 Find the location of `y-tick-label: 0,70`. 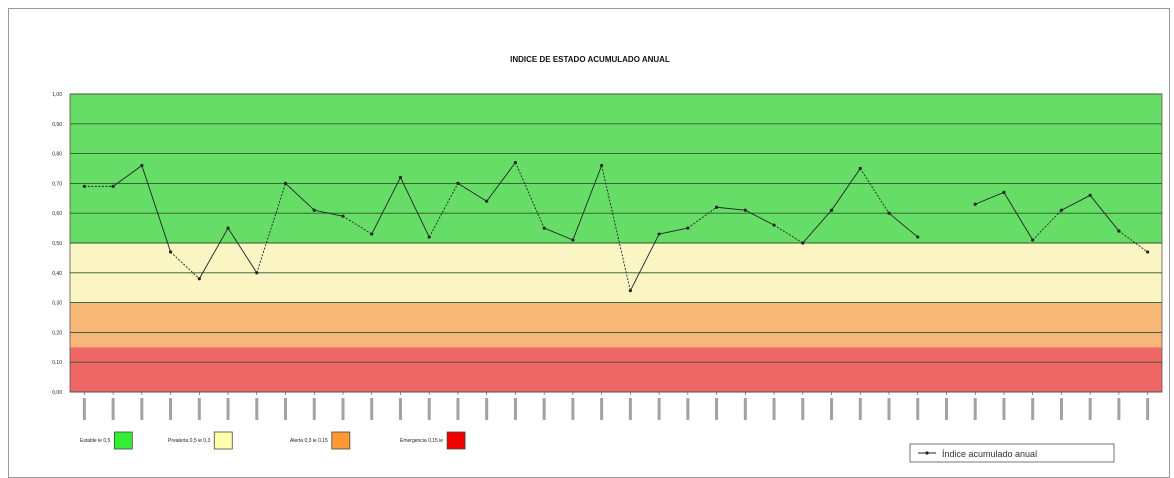

y-tick-label: 0,70 is located at coordinates (57, 184).